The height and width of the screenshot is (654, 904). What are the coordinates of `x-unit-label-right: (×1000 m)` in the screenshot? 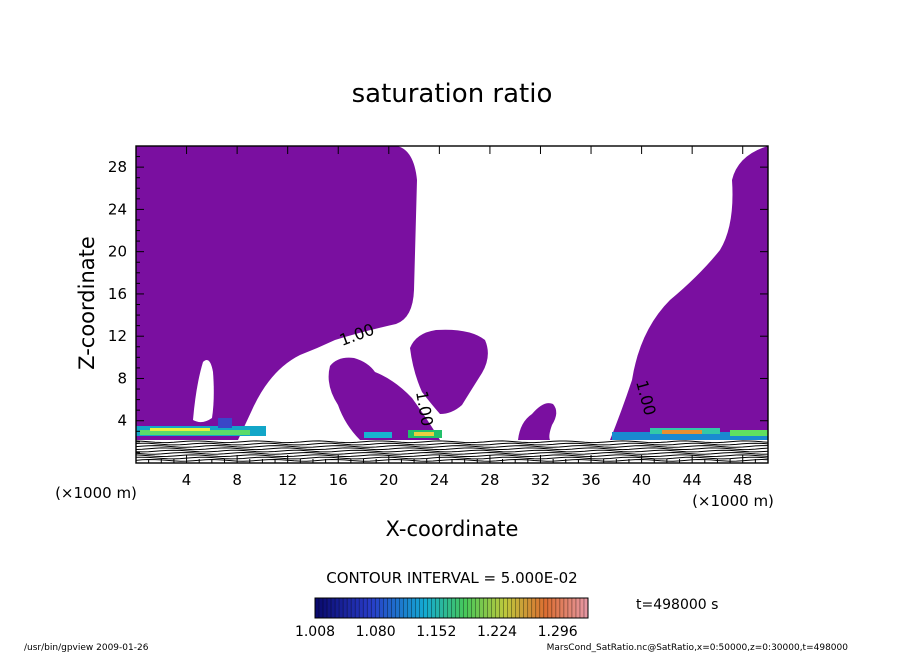 It's located at (733, 501).